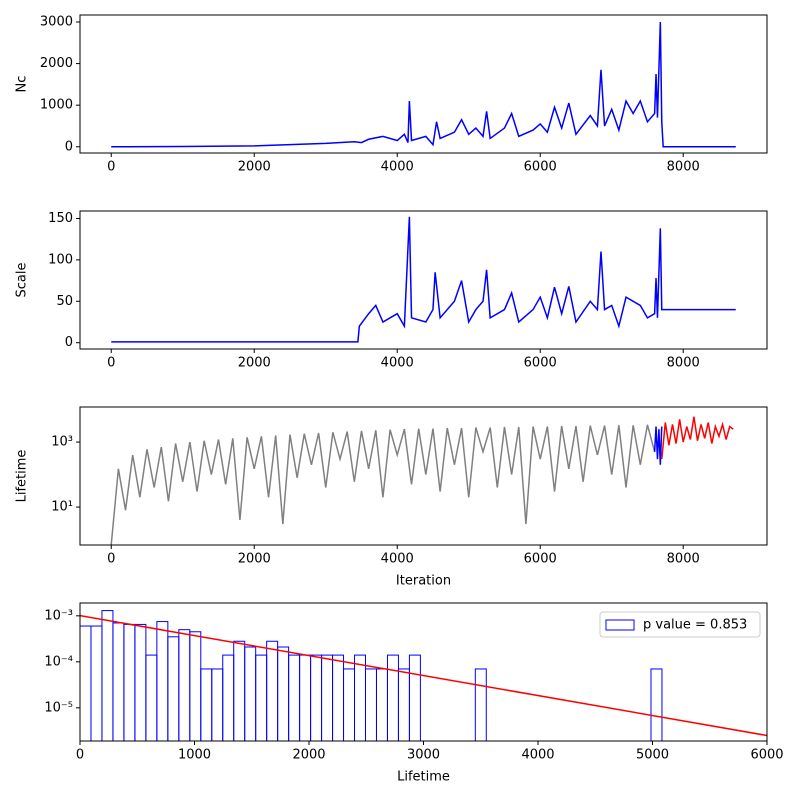 This screenshot has width=800, height=804. Describe the element at coordinates (62, 442) in the screenshot. I see `y-tick-label: 10³` at that location.